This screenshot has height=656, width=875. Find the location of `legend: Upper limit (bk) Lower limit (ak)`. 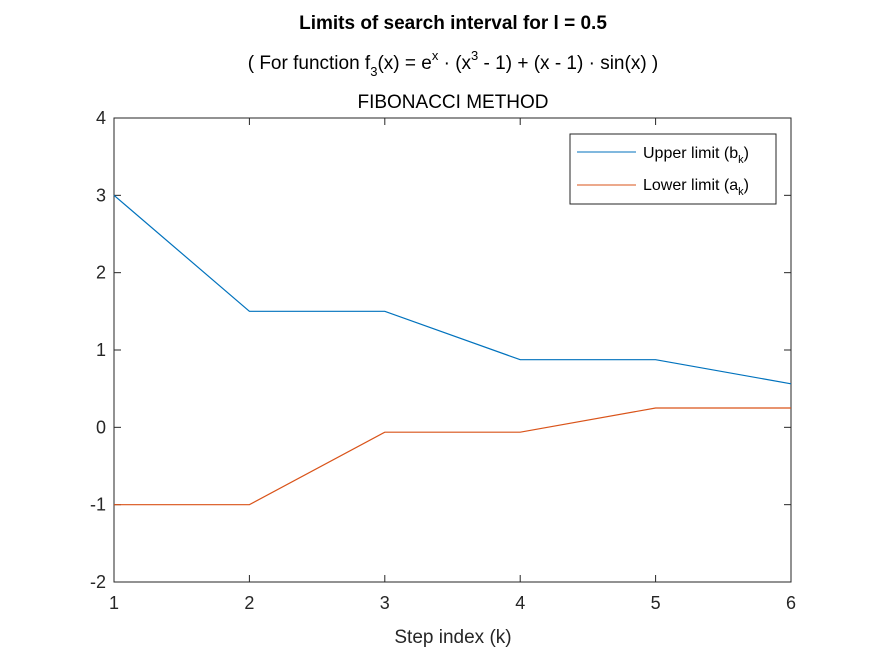

legend: Upper limit (bk) Lower limit (ak) is located at coordinates (673, 169).